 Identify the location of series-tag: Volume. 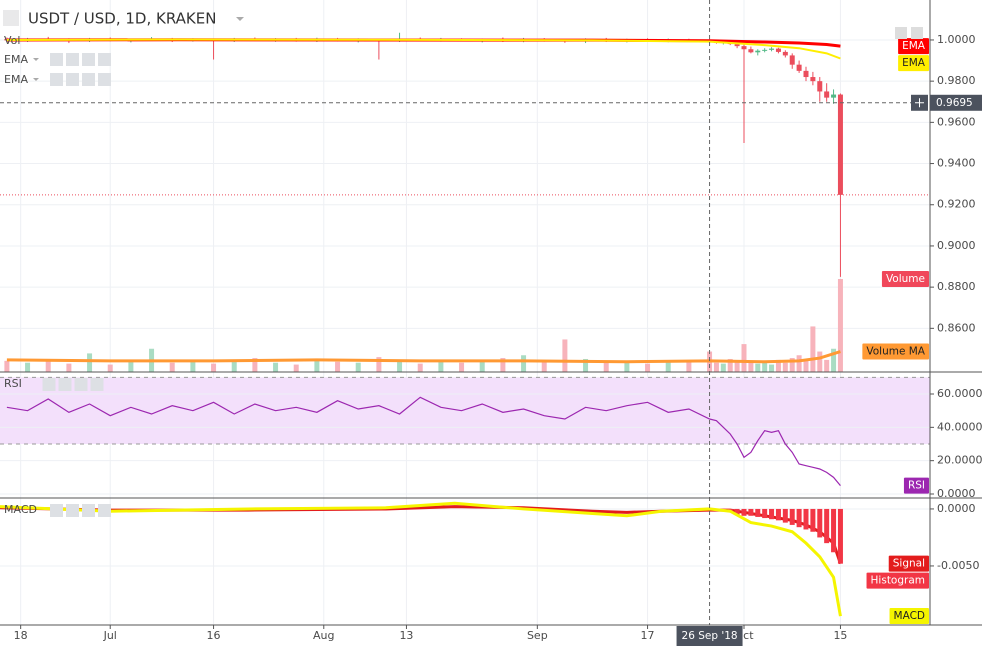
(905, 279).